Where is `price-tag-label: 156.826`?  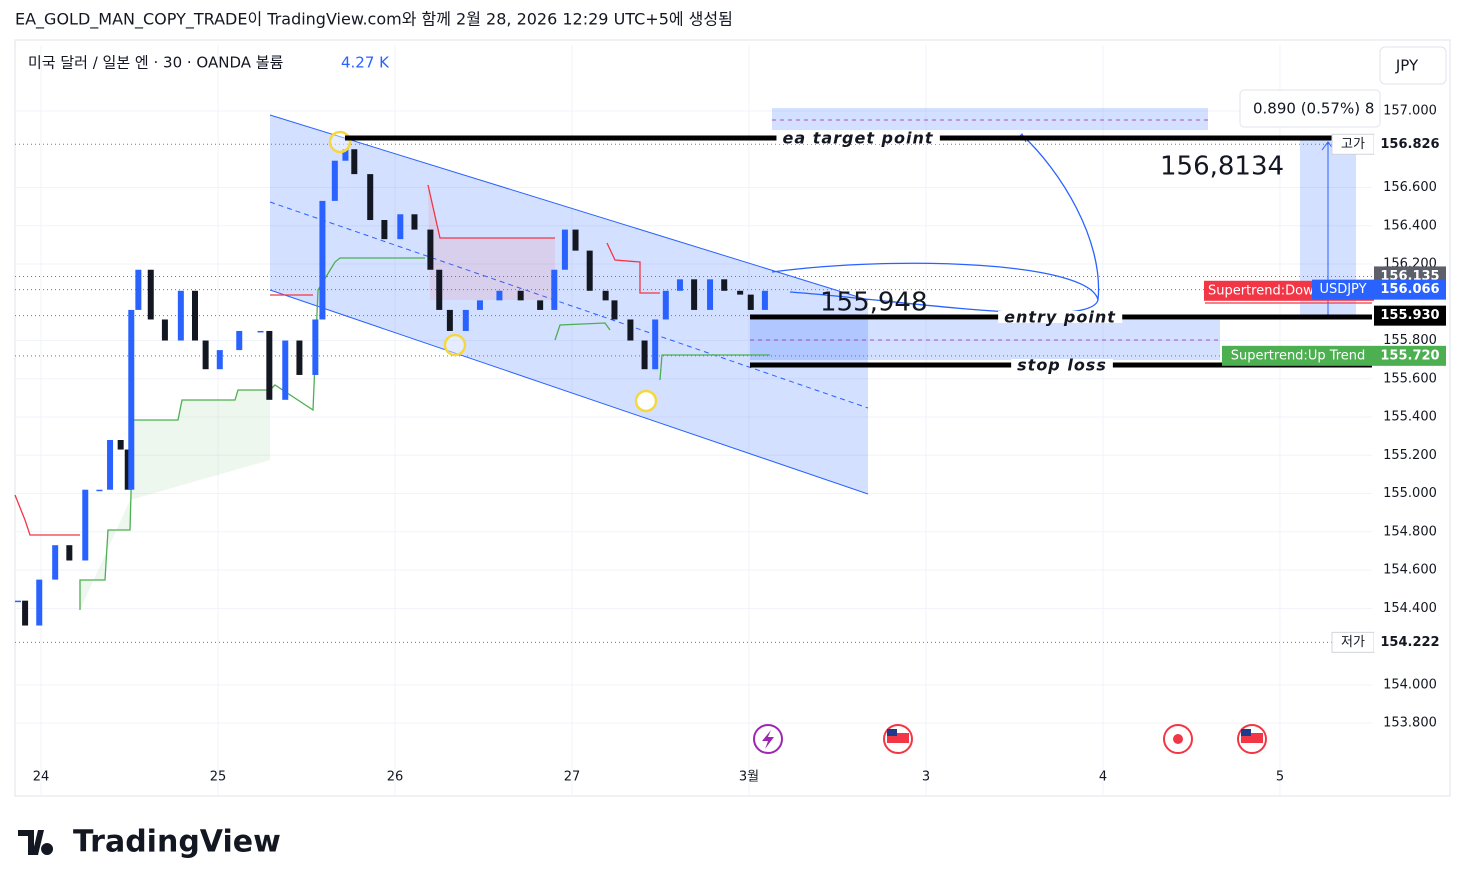
price-tag-label: 156.826 is located at coordinates (1409, 144).